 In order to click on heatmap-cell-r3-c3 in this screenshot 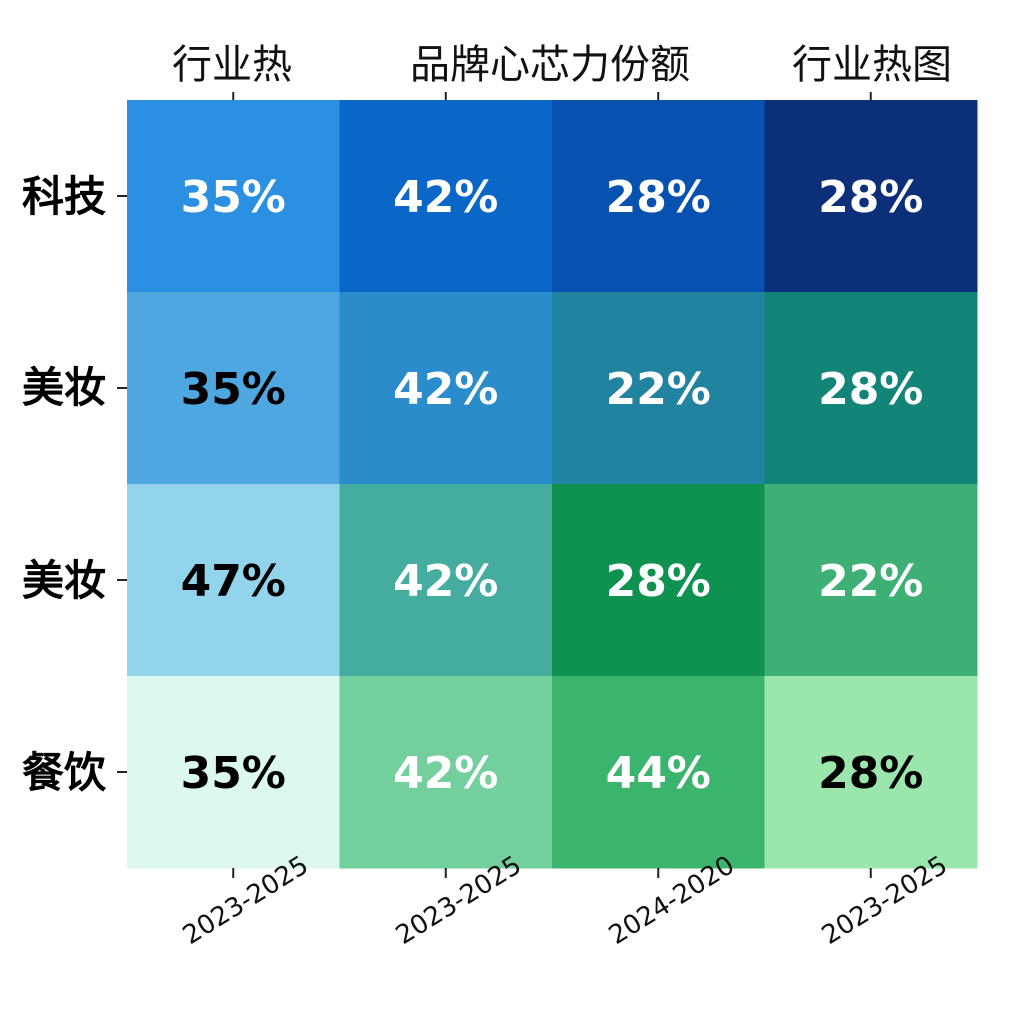, I will do `click(658, 580)`.